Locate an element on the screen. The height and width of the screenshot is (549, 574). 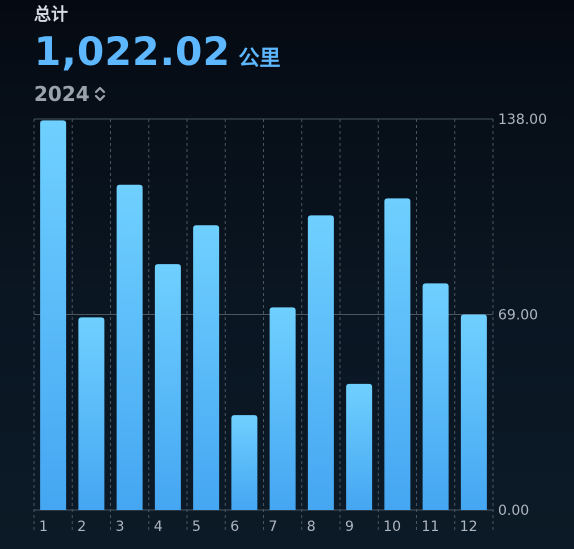
x-tick-label: 5 is located at coordinates (196, 527).